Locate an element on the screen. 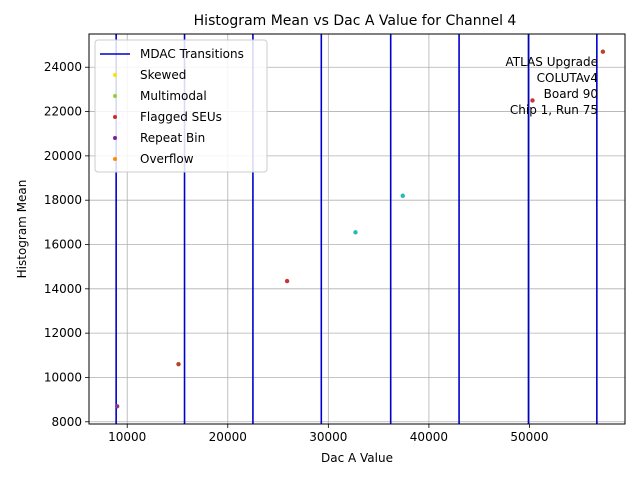  x-tick-label: 10000 is located at coordinates (127, 437).